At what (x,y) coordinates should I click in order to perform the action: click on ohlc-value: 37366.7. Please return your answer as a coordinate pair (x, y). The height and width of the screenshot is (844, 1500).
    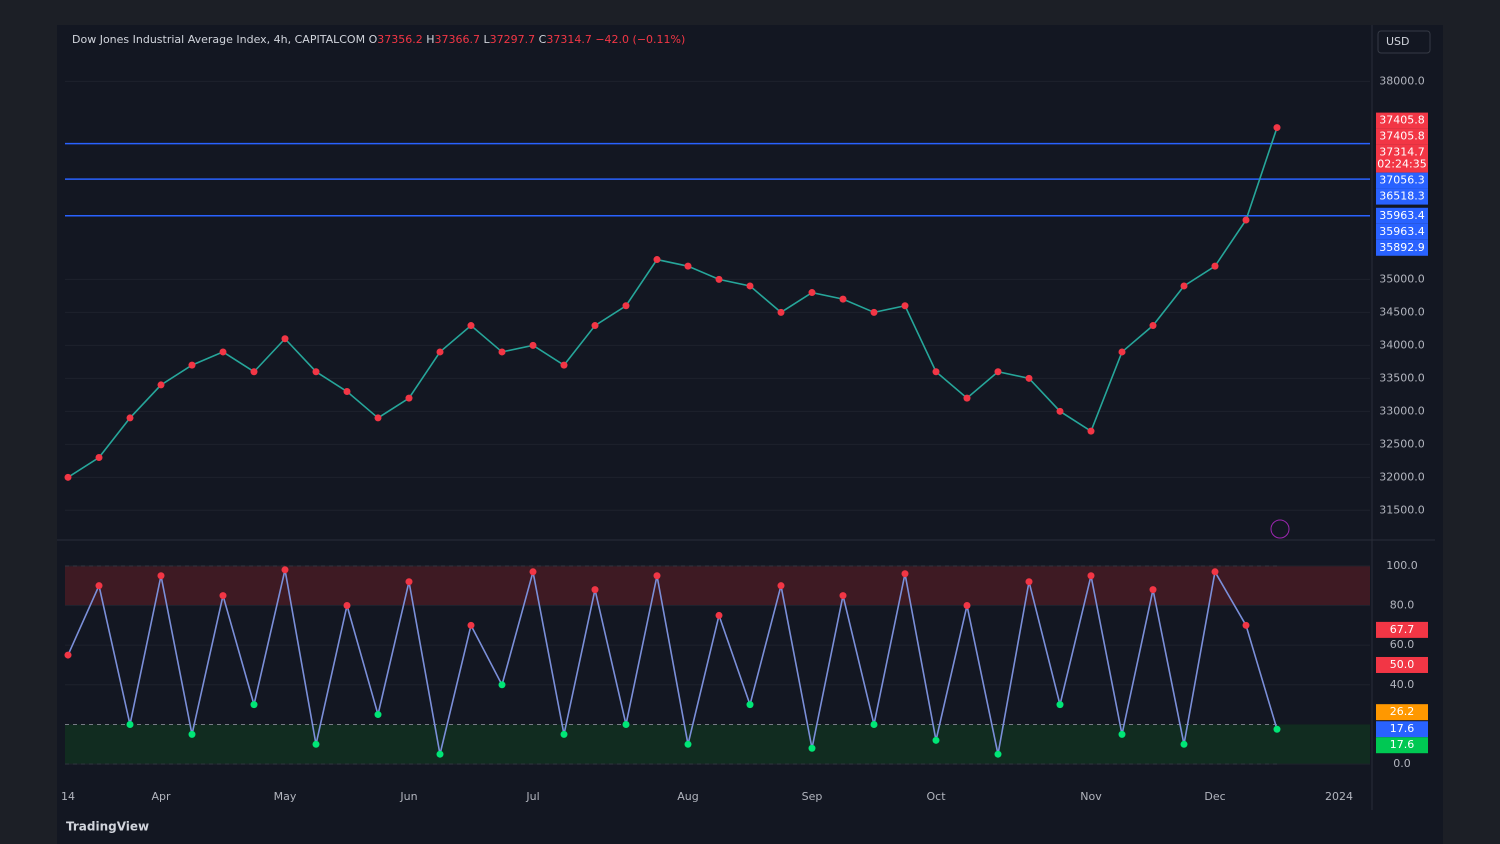
    Looking at the image, I should click on (458, 39).